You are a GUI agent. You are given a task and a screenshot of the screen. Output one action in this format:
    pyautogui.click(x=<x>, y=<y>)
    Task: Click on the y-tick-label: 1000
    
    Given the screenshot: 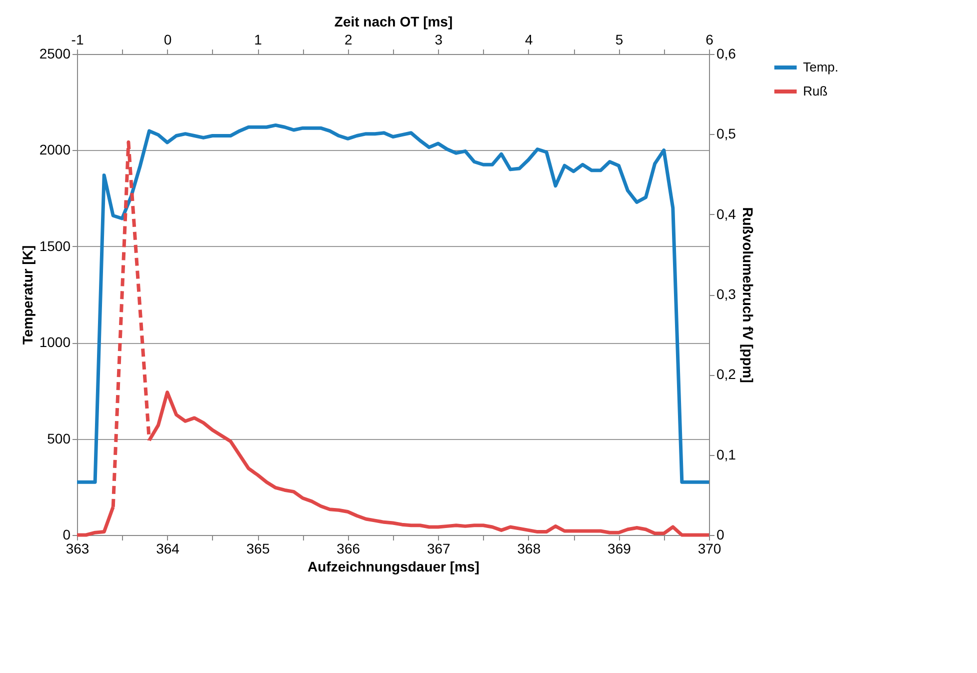 What is the action you would take?
    pyautogui.click(x=55, y=342)
    